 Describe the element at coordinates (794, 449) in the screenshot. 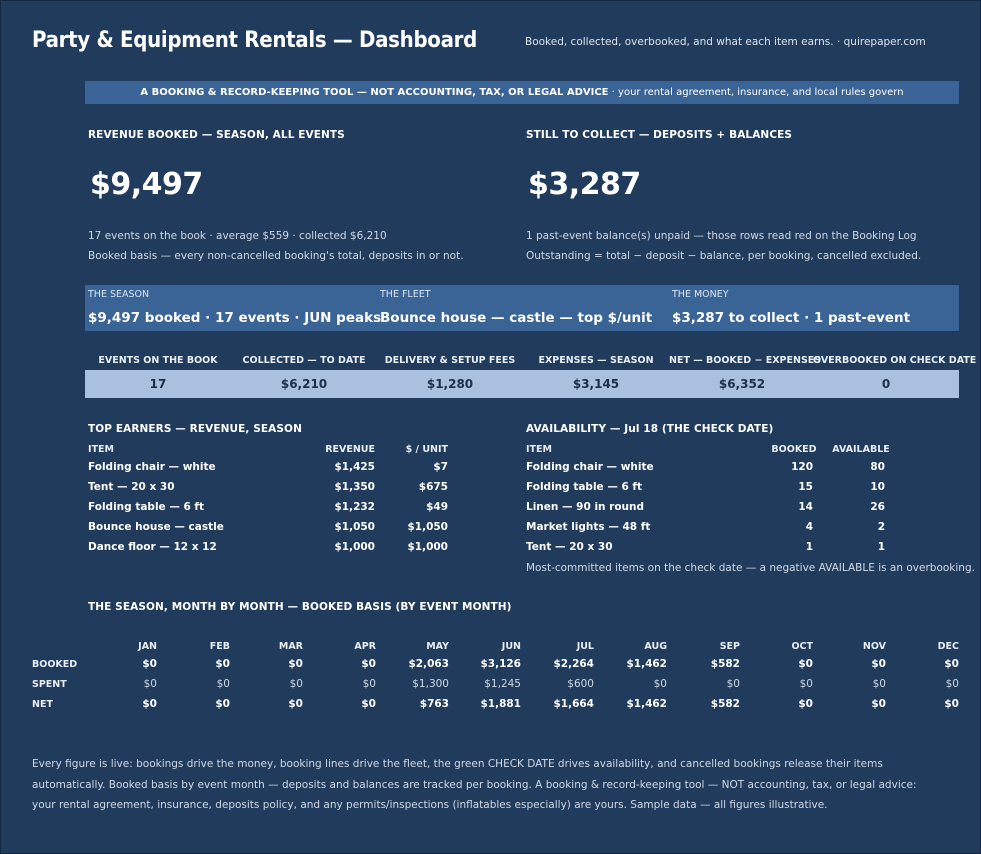

I see `availability-col-booked: BOOKED` at that location.